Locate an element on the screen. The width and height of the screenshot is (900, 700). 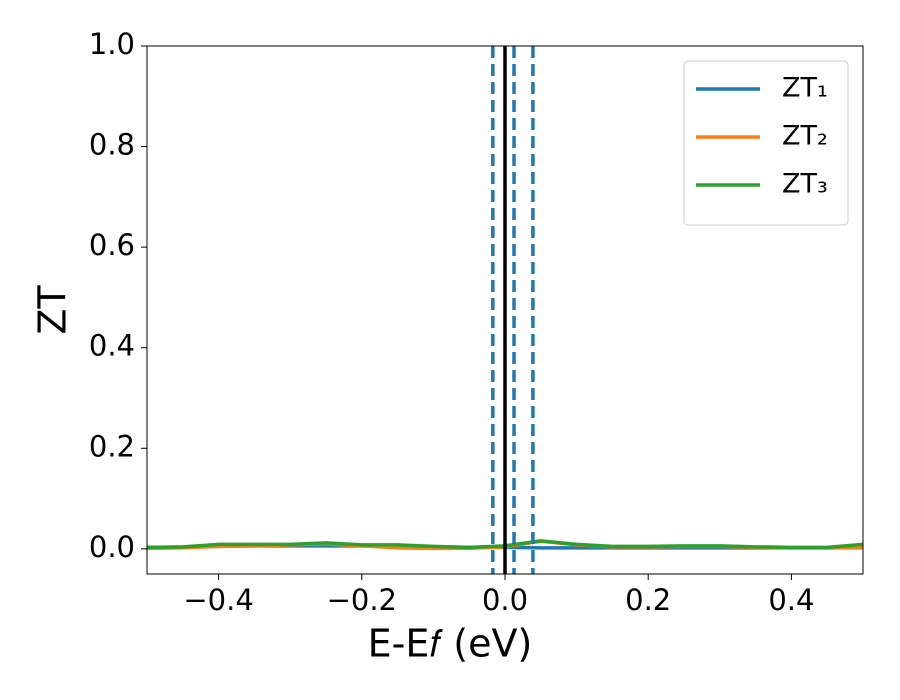
y-tick-label: 0.8 is located at coordinates (112, 145).